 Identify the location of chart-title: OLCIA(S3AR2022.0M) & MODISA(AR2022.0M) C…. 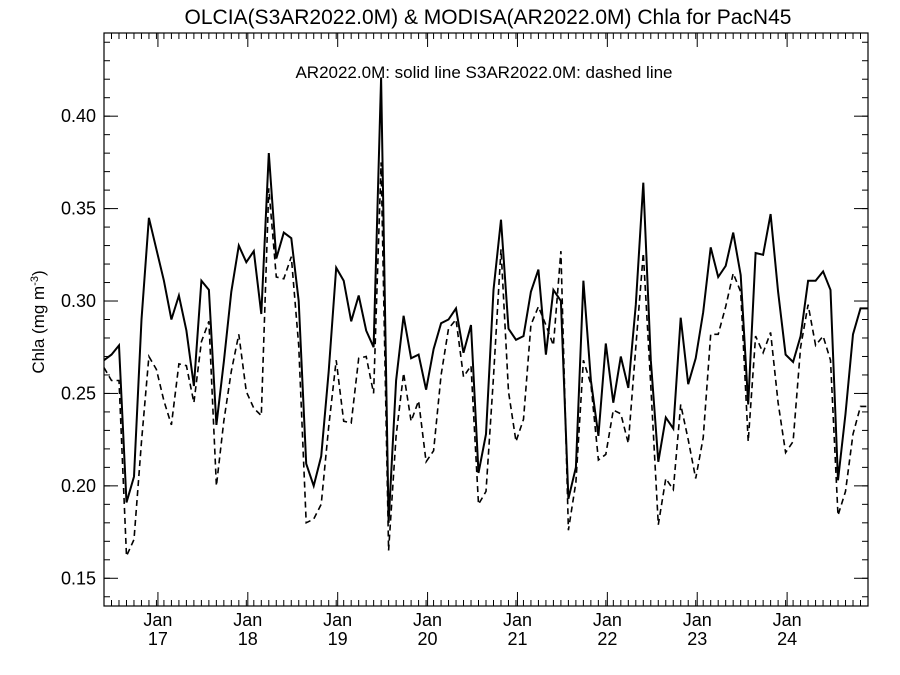
(488, 17).